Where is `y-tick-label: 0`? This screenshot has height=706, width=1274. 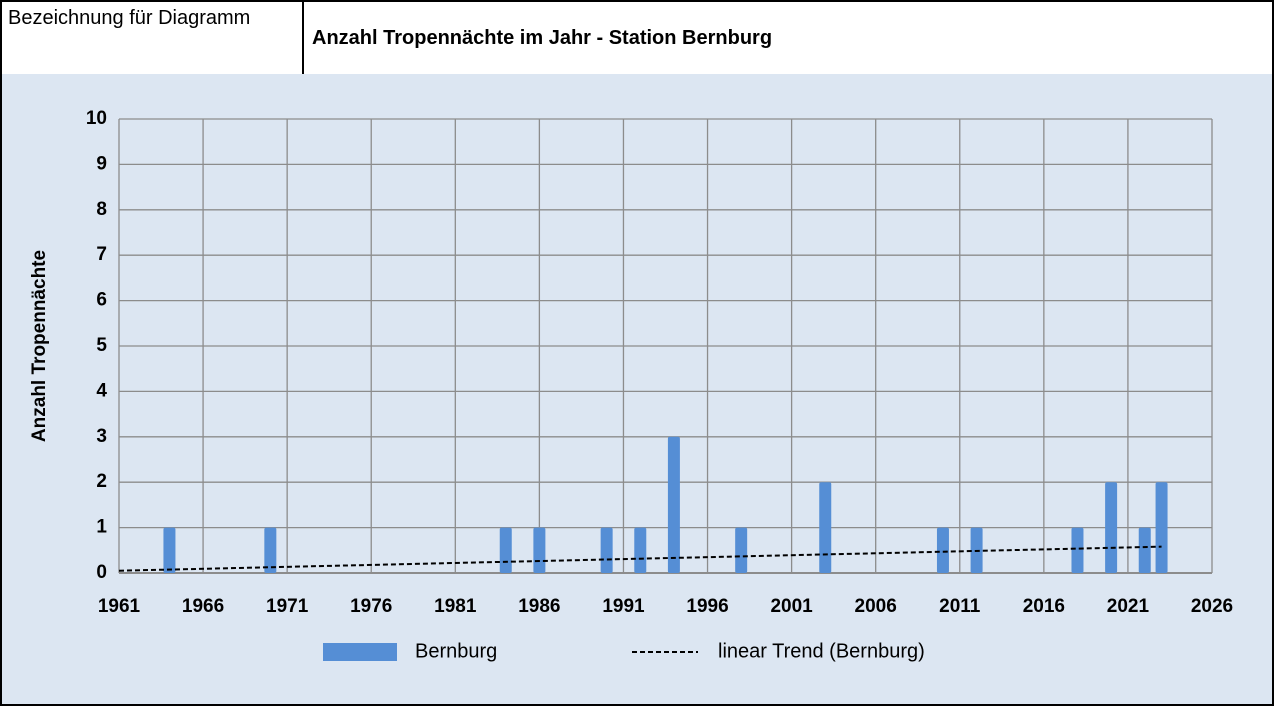
y-tick-label: 0 is located at coordinates (101, 572).